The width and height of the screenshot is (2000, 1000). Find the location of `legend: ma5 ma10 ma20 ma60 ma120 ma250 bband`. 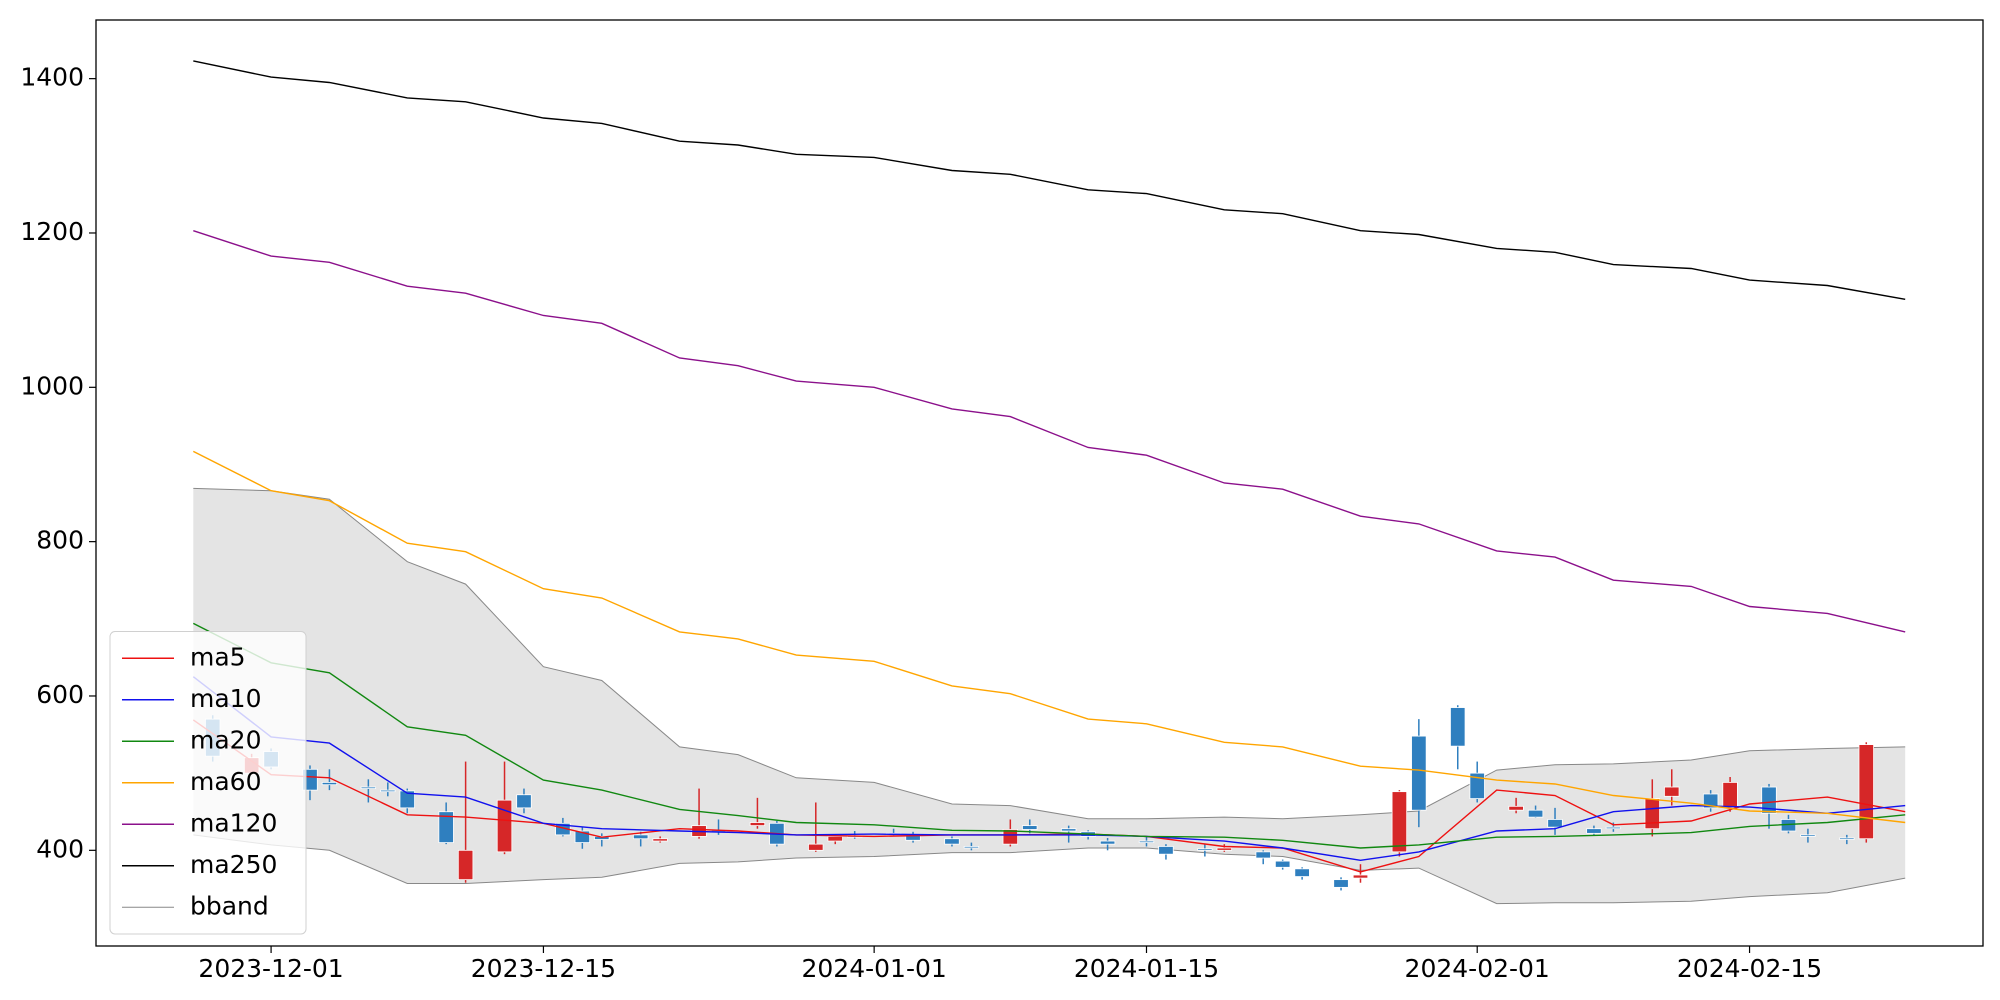

legend: ma5 ma10 ma20 ma60 ma120 ma250 bband is located at coordinates (208, 783).